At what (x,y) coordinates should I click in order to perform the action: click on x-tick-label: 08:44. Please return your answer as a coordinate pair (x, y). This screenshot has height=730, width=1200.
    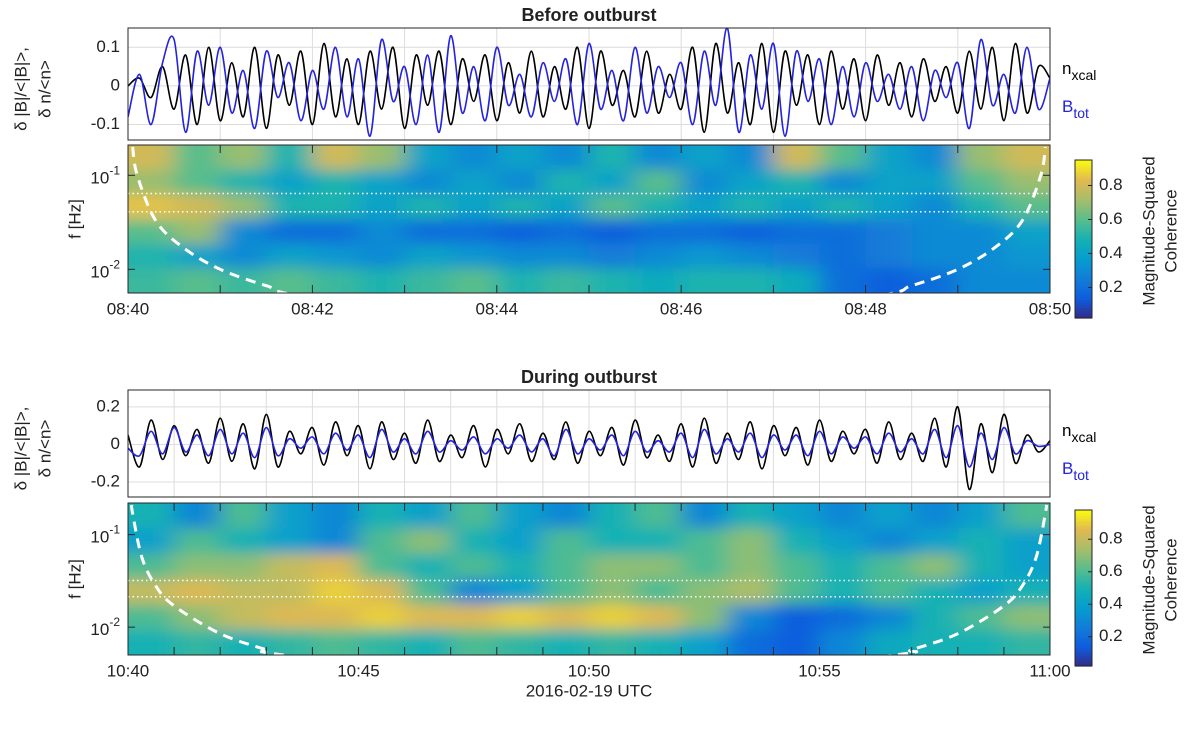
    Looking at the image, I should click on (497, 308).